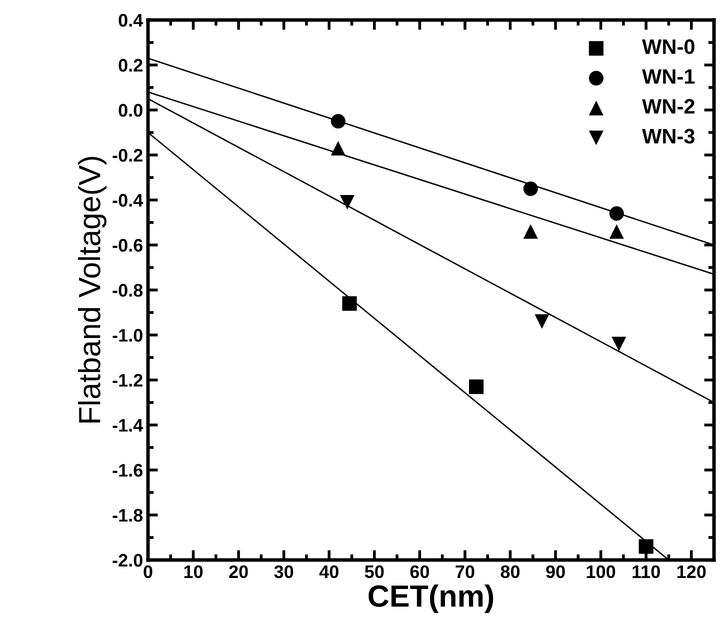 The image size is (721, 619). I want to click on legend-label: WN-3, so click(668, 136).